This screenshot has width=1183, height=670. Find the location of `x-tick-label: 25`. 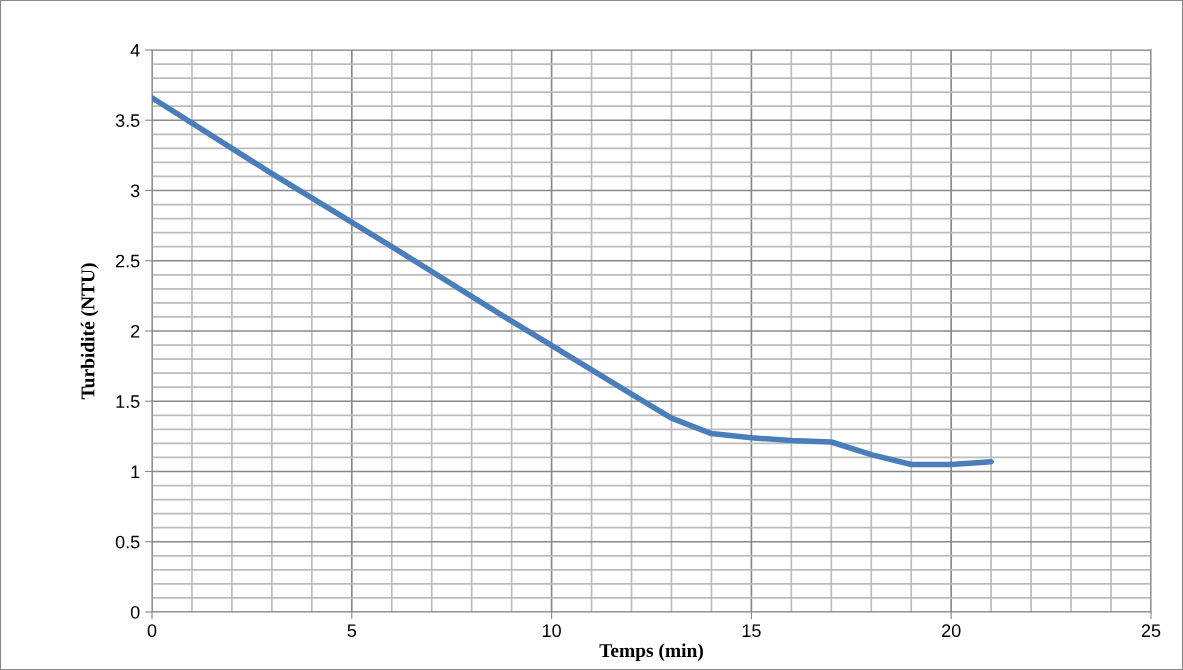

x-tick-label: 25 is located at coordinates (1151, 631).